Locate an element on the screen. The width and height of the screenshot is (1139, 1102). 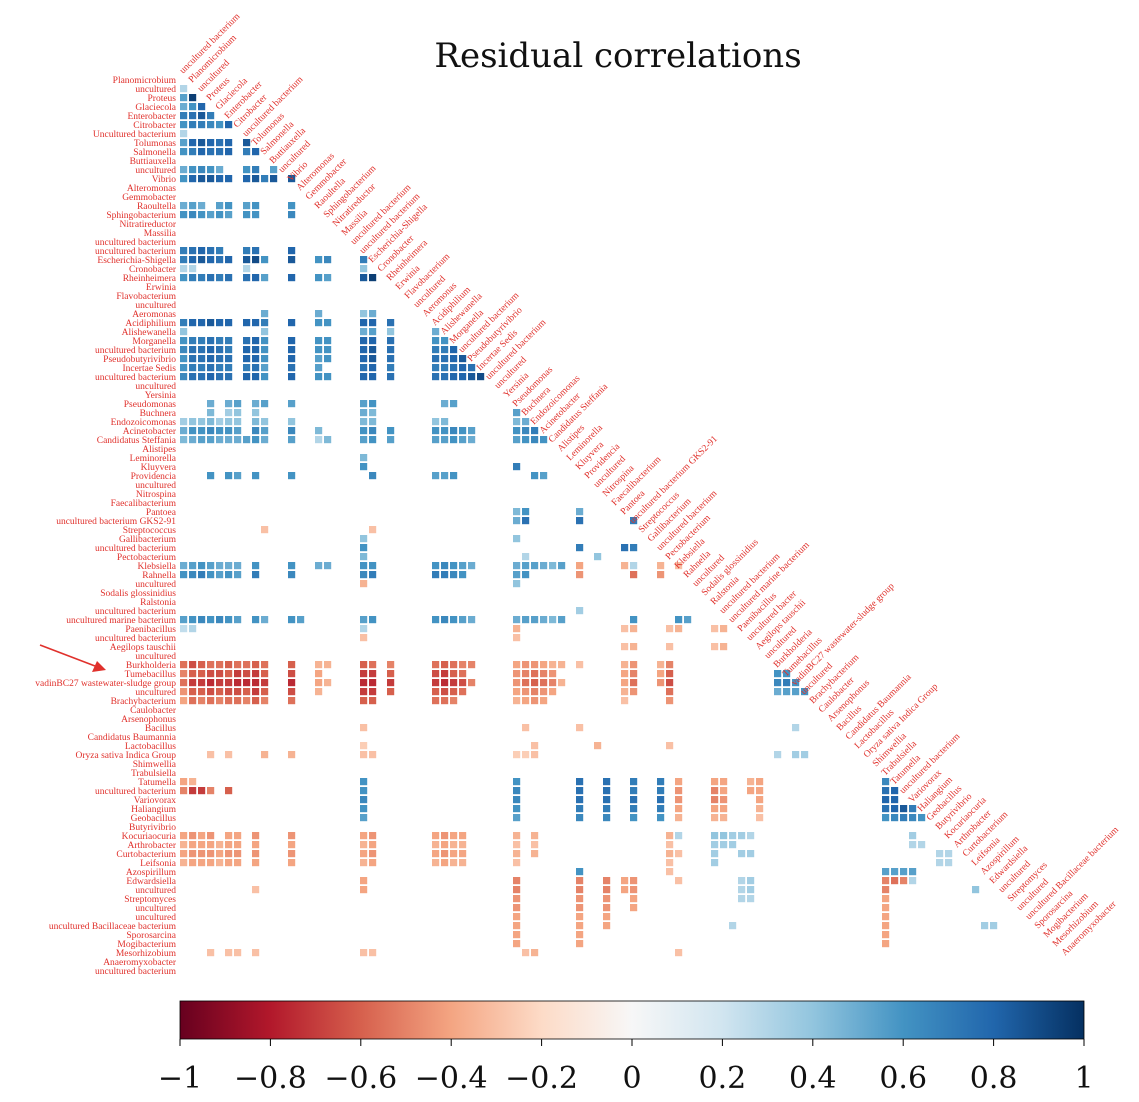
row-label: Klebsiella is located at coordinates (156, 567).